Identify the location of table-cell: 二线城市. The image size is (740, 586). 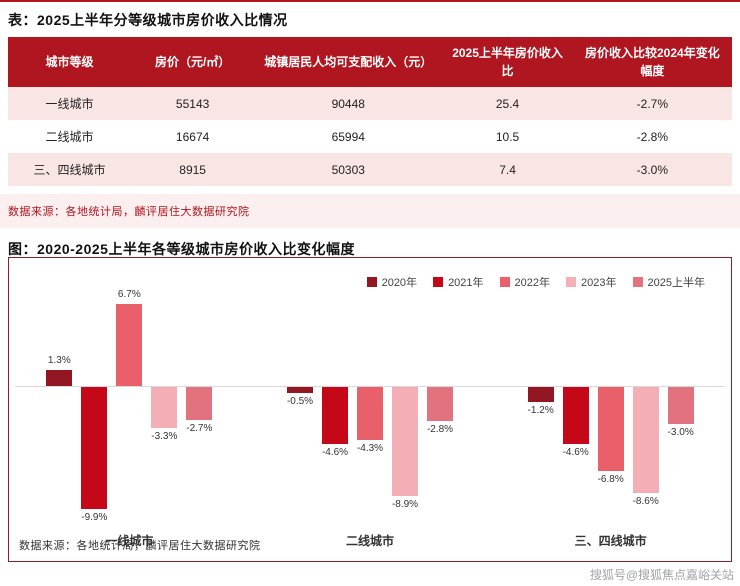
(69, 137).